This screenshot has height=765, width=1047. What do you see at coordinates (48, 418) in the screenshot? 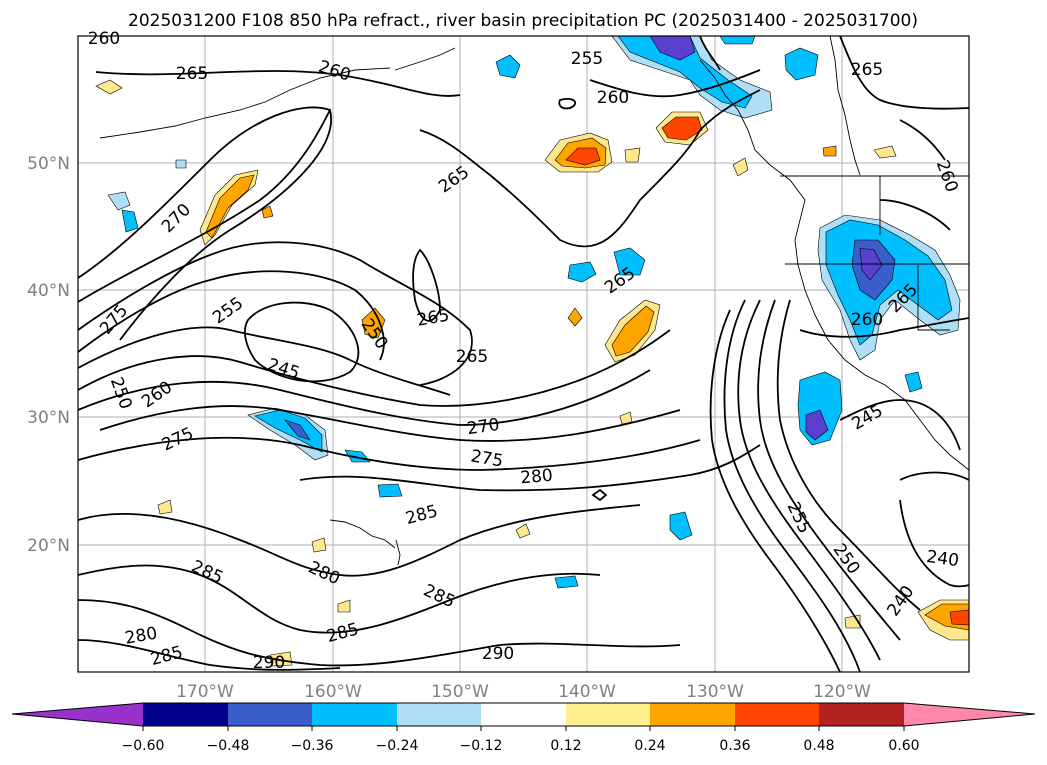
I see `lat-label: 30°N` at bounding box center [48, 418].